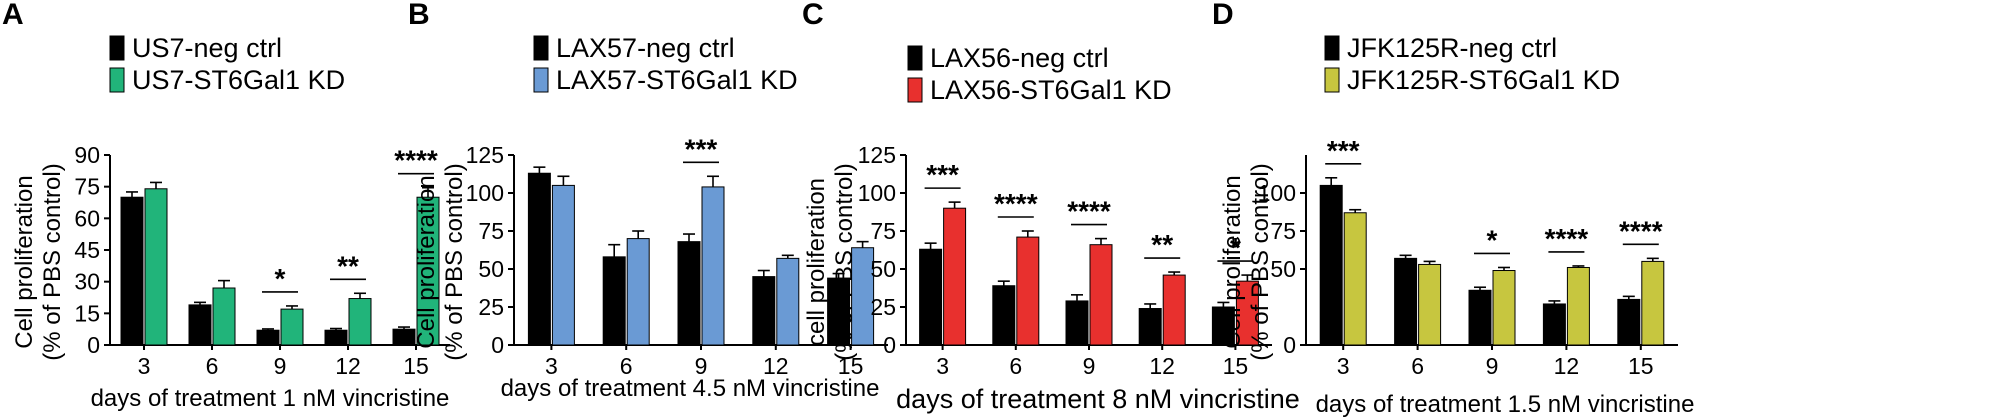  Describe the element at coordinates (87, 282) in the screenshot. I see `y-tick-label: 30` at that location.